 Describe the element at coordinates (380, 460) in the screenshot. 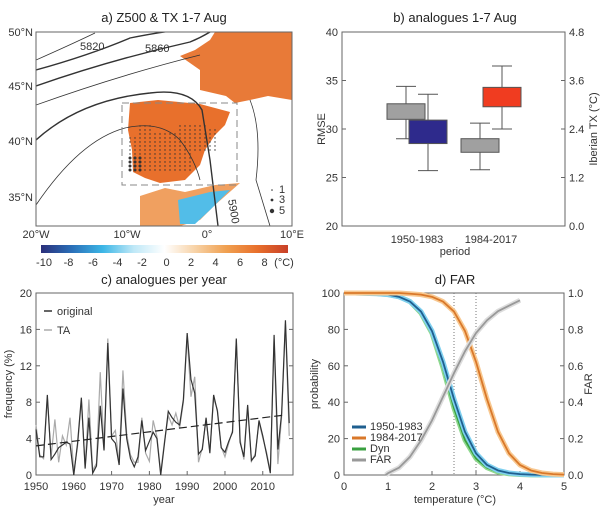

I see `legend-label: FAR` at that location.